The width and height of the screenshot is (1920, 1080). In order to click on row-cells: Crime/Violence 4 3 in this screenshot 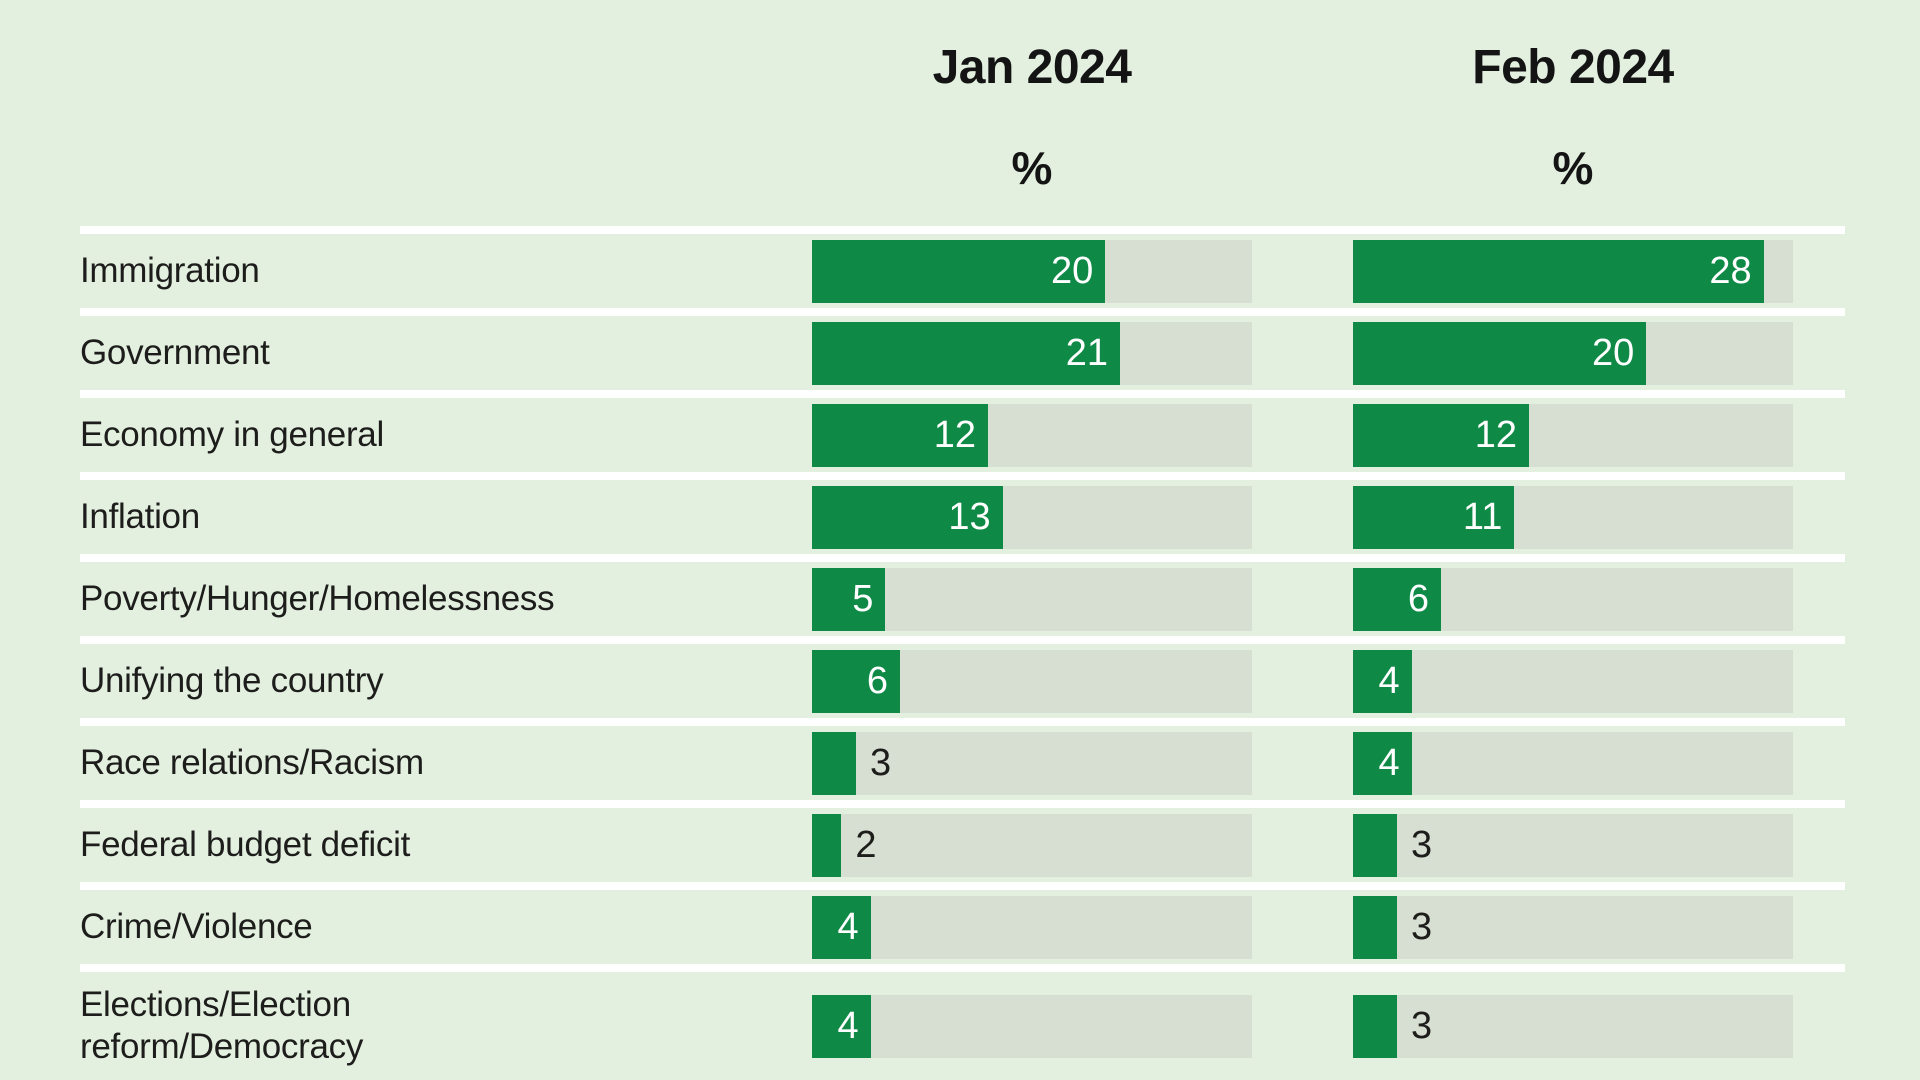, I will do `click(962, 927)`.